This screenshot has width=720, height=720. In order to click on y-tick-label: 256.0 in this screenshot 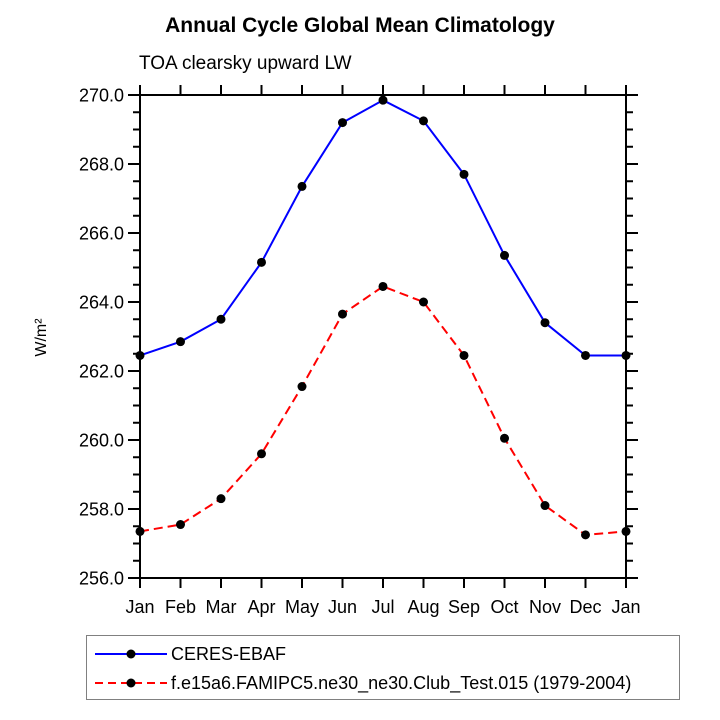, I will do `click(101, 579)`.